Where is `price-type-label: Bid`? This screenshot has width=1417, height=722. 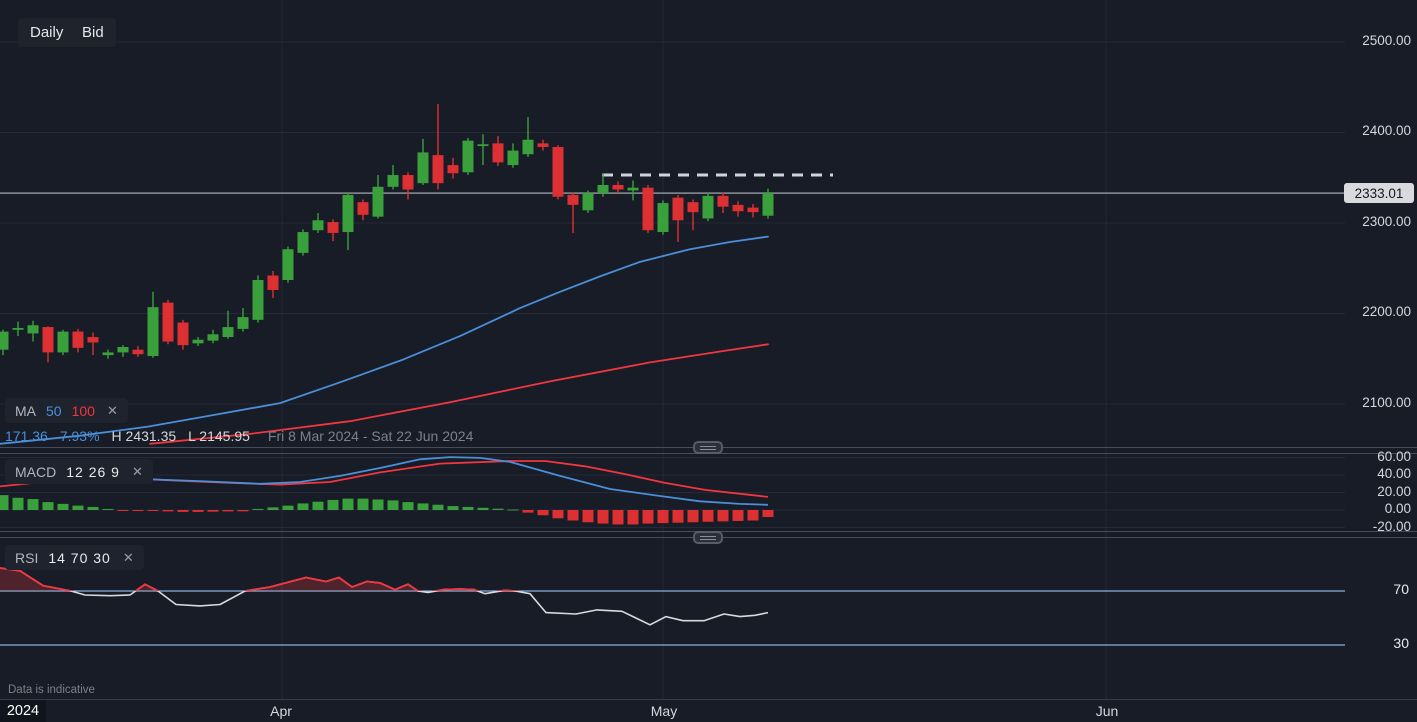
price-type-label: Bid is located at coordinates (93, 32).